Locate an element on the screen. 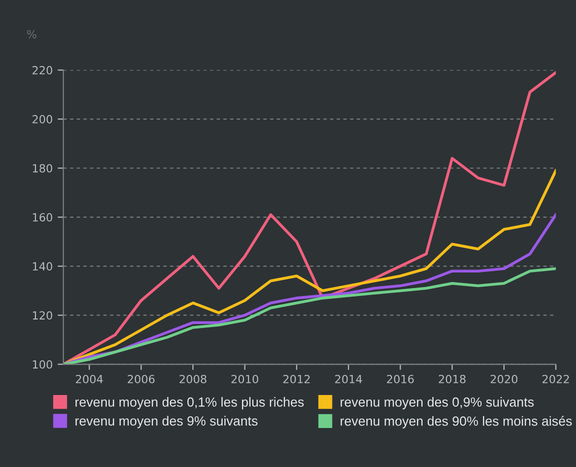 The width and height of the screenshot is (576, 467). y-tick-label: 100 is located at coordinates (42, 364).